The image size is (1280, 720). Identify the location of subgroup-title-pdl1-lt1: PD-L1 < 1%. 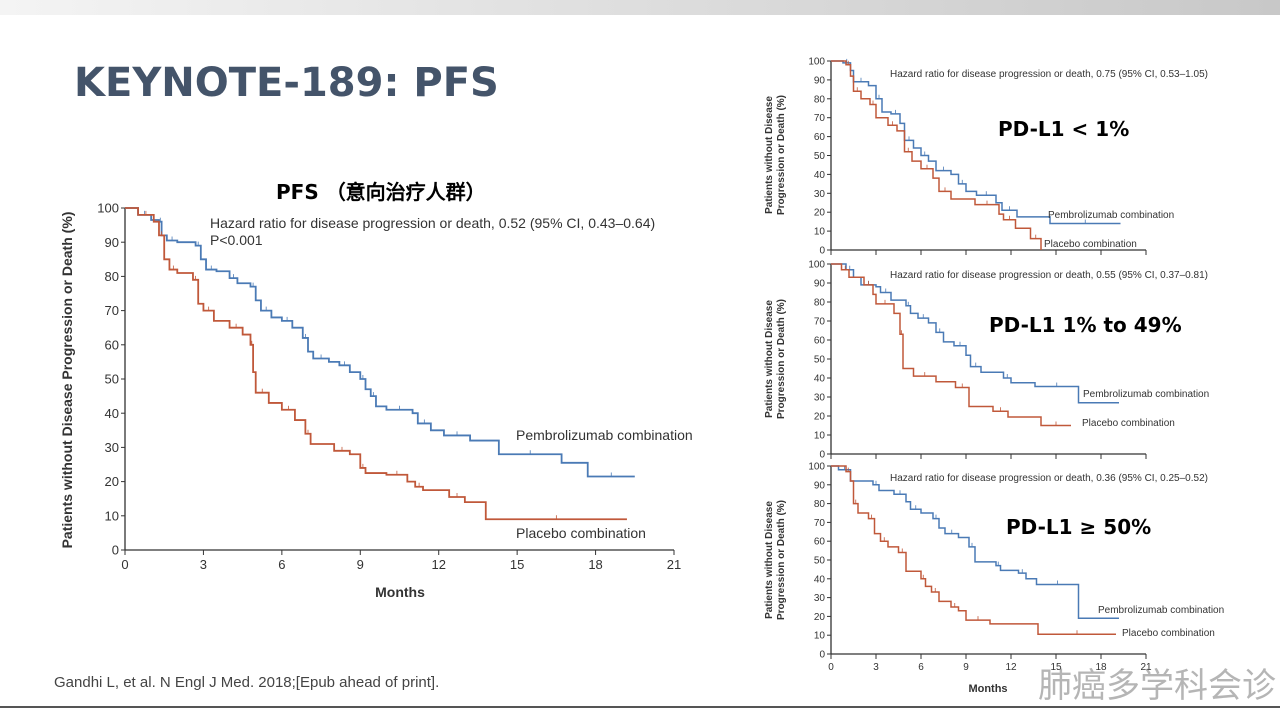
(1064, 129).